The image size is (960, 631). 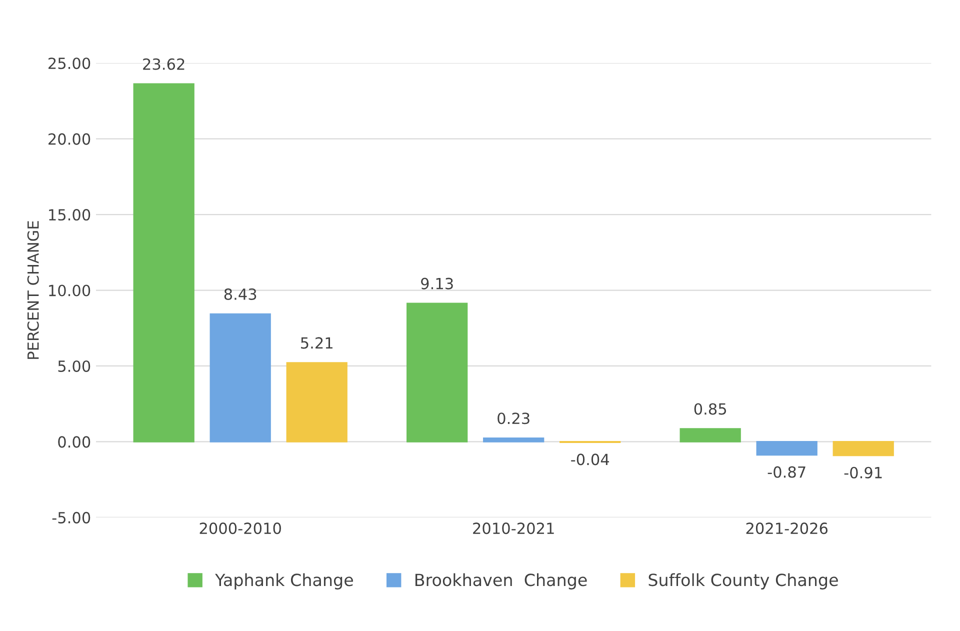 What do you see at coordinates (513, 528) in the screenshot?
I see `x-tick-label: 2010-2021` at bounding box center [513, 528].